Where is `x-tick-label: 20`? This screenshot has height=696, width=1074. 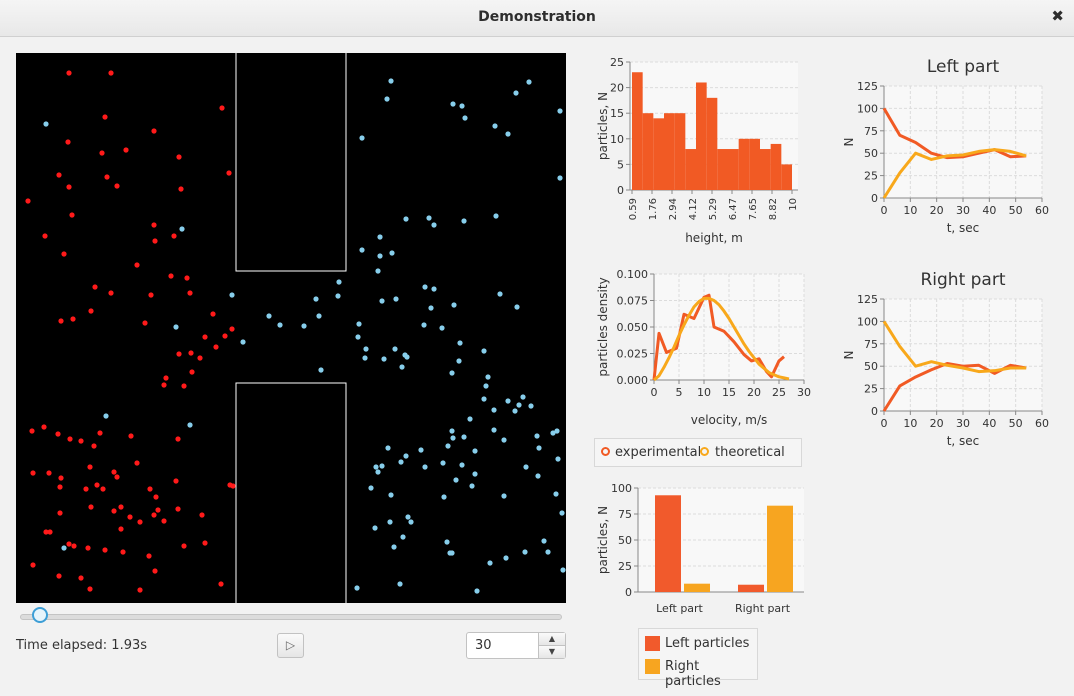 x-tick-label: 20 is located at coordinates (937, 423).